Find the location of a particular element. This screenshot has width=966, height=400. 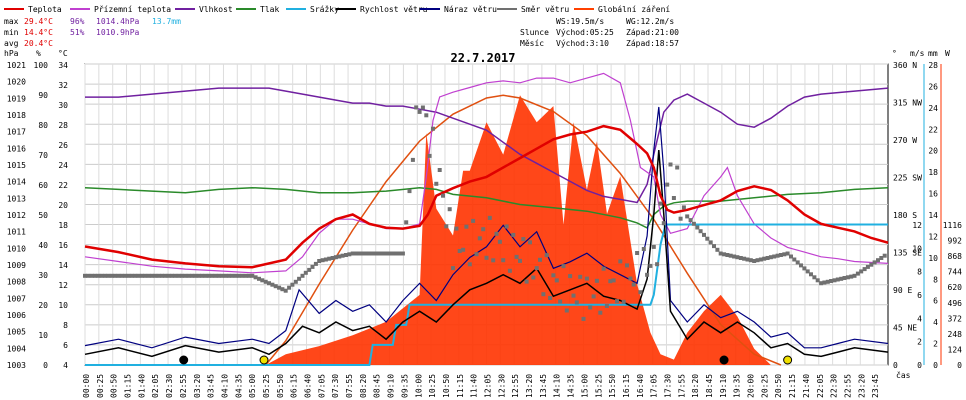

stat-pressure: 1014.4hPa is located at coordinates (118, 21).